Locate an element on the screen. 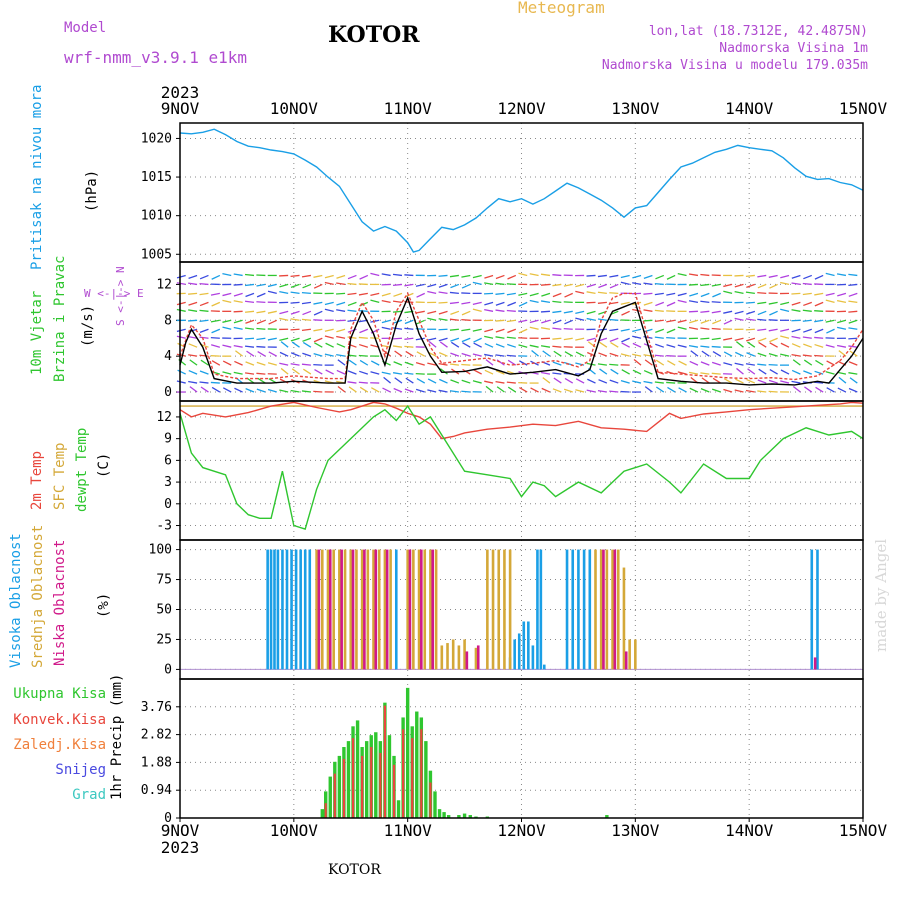 The height and width of the screenshot is (900, 900). y-tick-label: 0 is located at coordinates (168, 669).